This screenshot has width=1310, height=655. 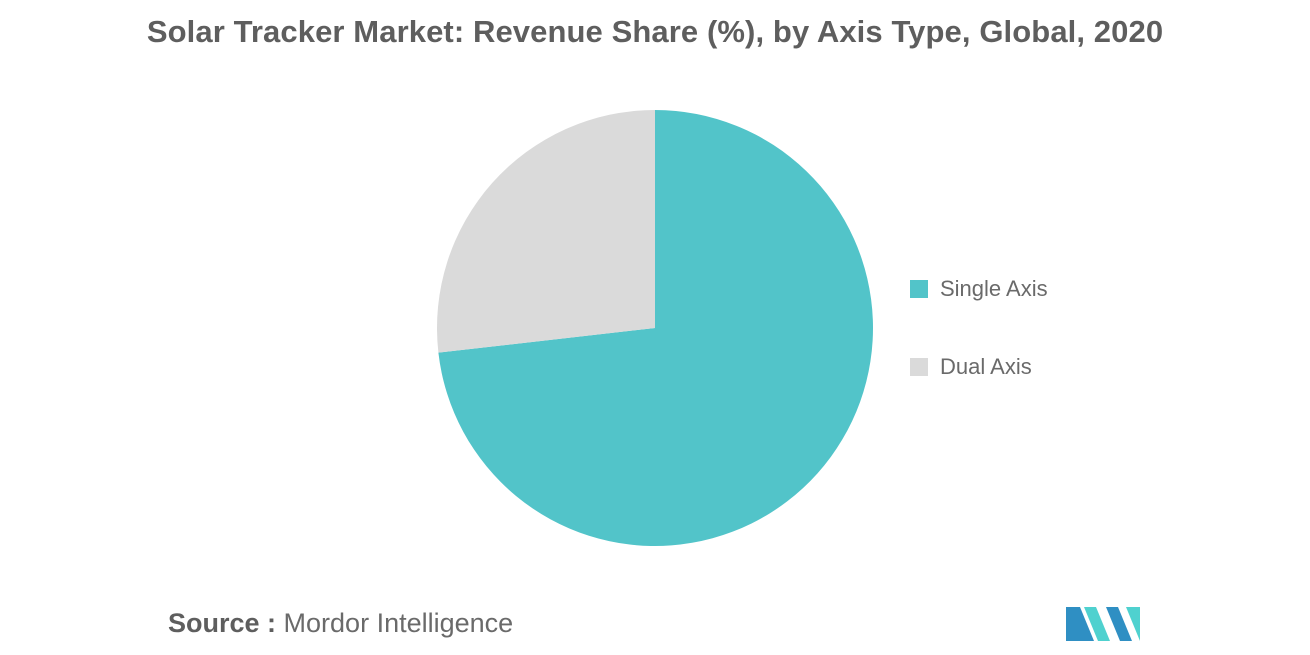 I want to click on legend-item-dual-axis: Dual Axis, so click(x=979, y=367).